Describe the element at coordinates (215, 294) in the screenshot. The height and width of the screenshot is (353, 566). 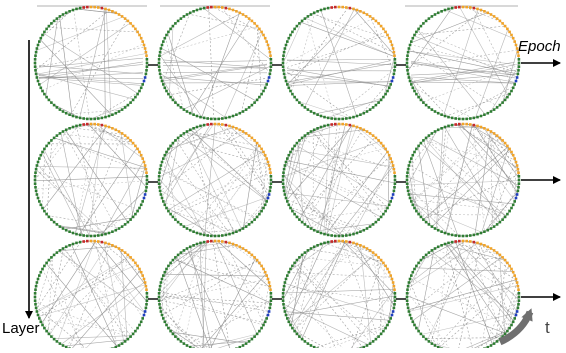
I see `graph-circle-r3-c2` at that location.